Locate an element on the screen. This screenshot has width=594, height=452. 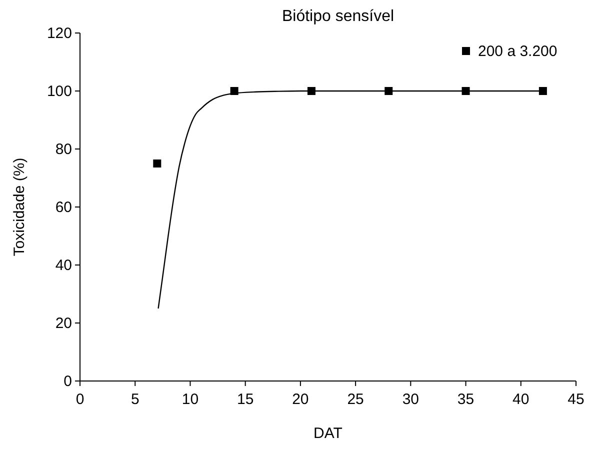
y-tick-label: 40 is located at coordinates (63, 265).